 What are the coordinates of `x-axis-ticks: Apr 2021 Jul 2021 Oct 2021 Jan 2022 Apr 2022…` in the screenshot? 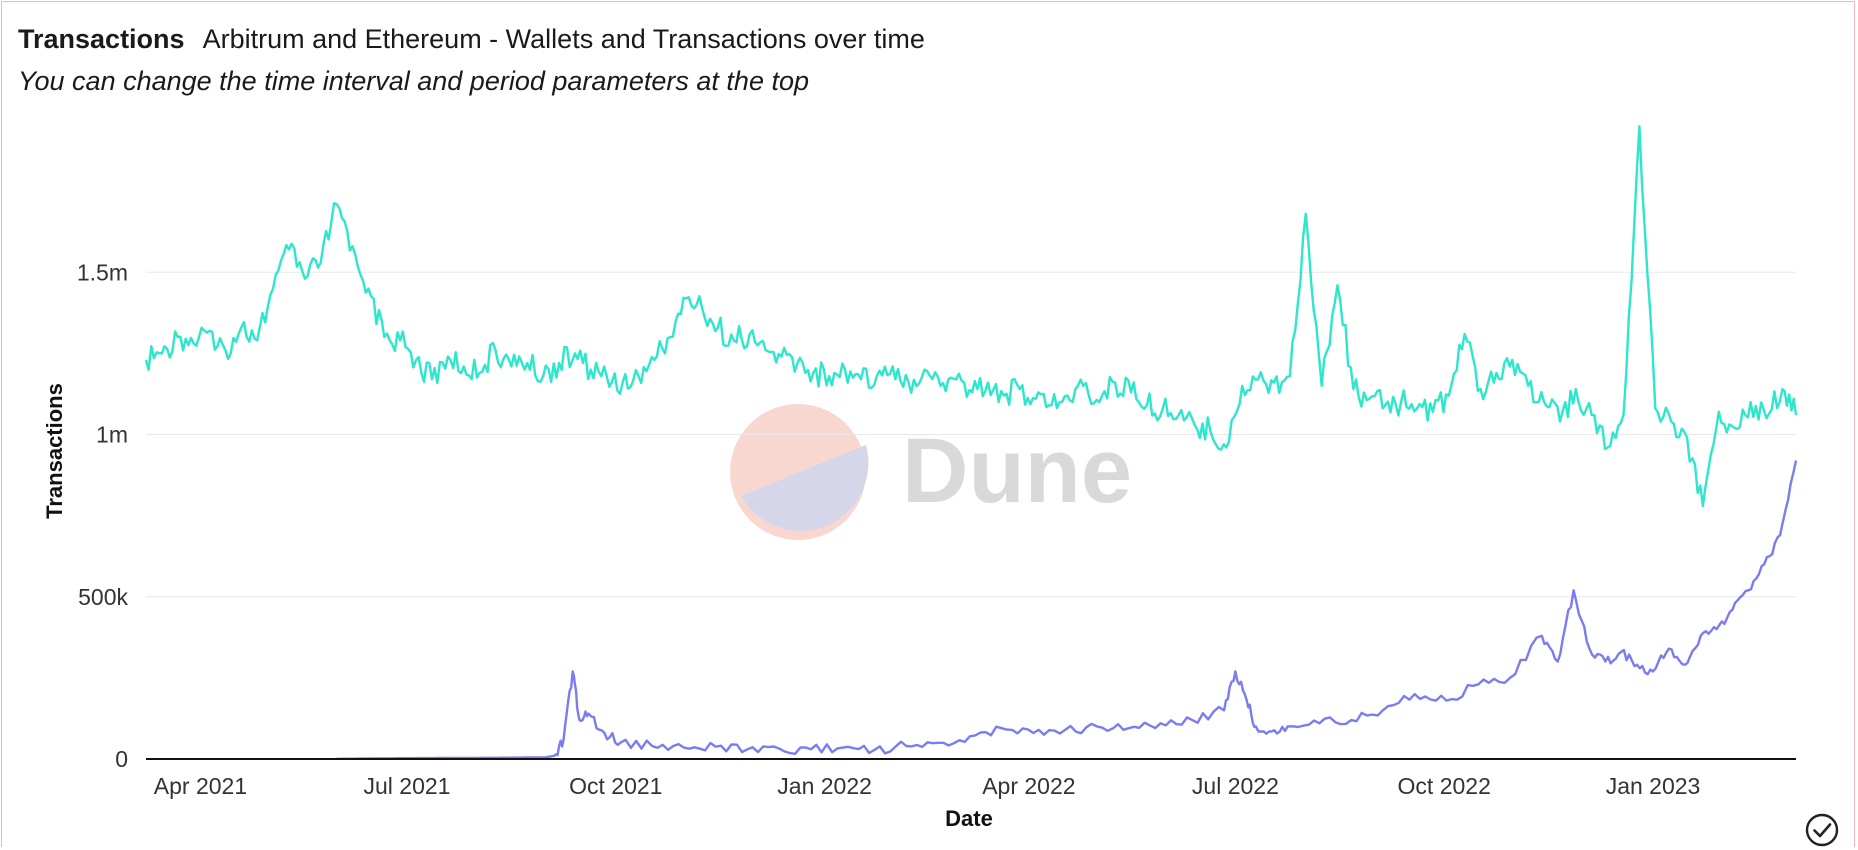 It's located at (927, 786).